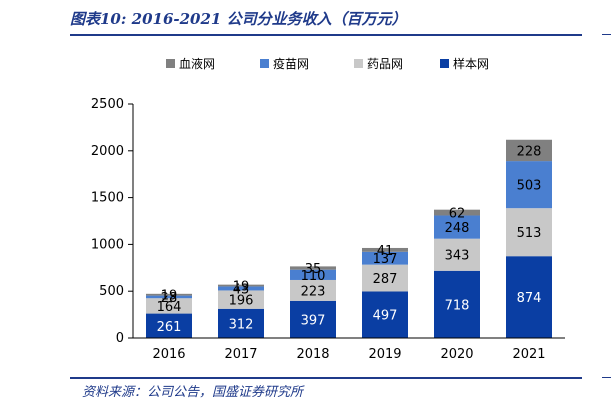 The image size is (611, 410). Describe the element at coordinates (111, 291) in the screenshot. I see `y-tick-label: 500` at that location.